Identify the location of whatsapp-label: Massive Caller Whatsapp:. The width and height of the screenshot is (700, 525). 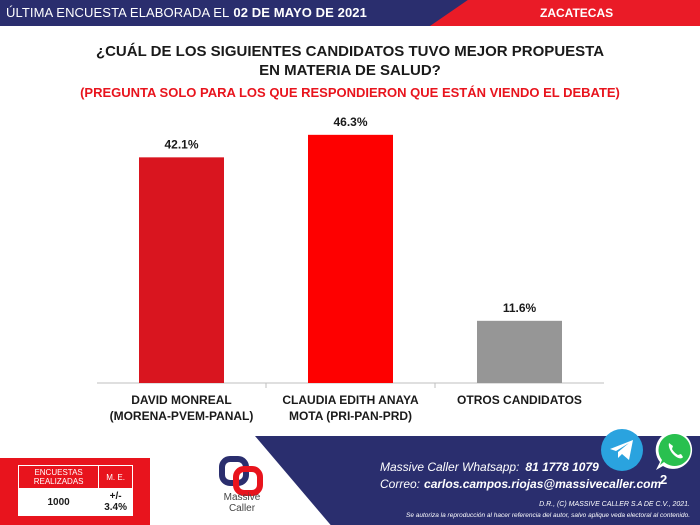
(450, 467).